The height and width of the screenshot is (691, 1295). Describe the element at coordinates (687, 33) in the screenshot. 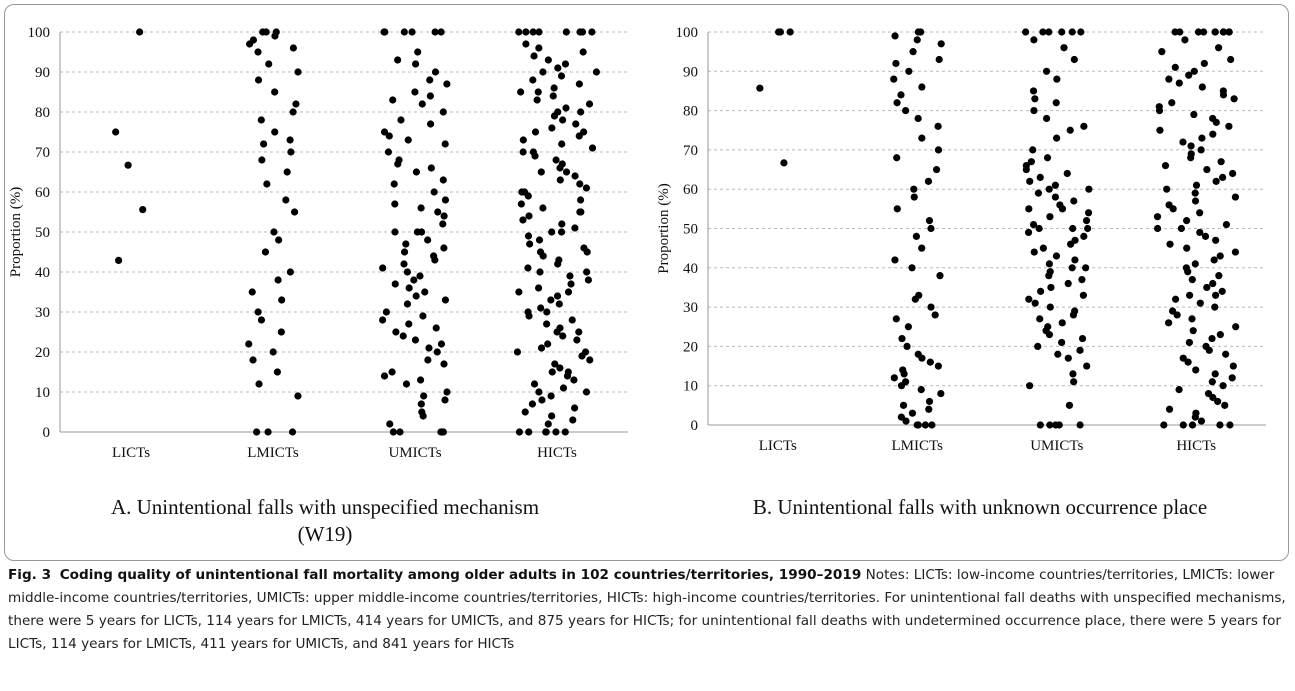

I see `y-tick-label: 100` at that location.